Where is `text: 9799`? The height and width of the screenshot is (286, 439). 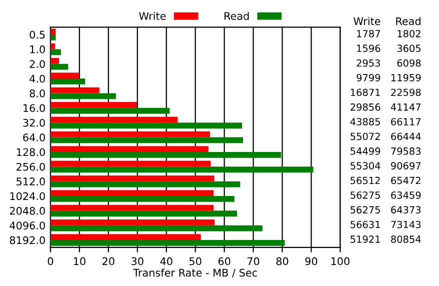 text: 9799 is located at coordinates (368, 78).